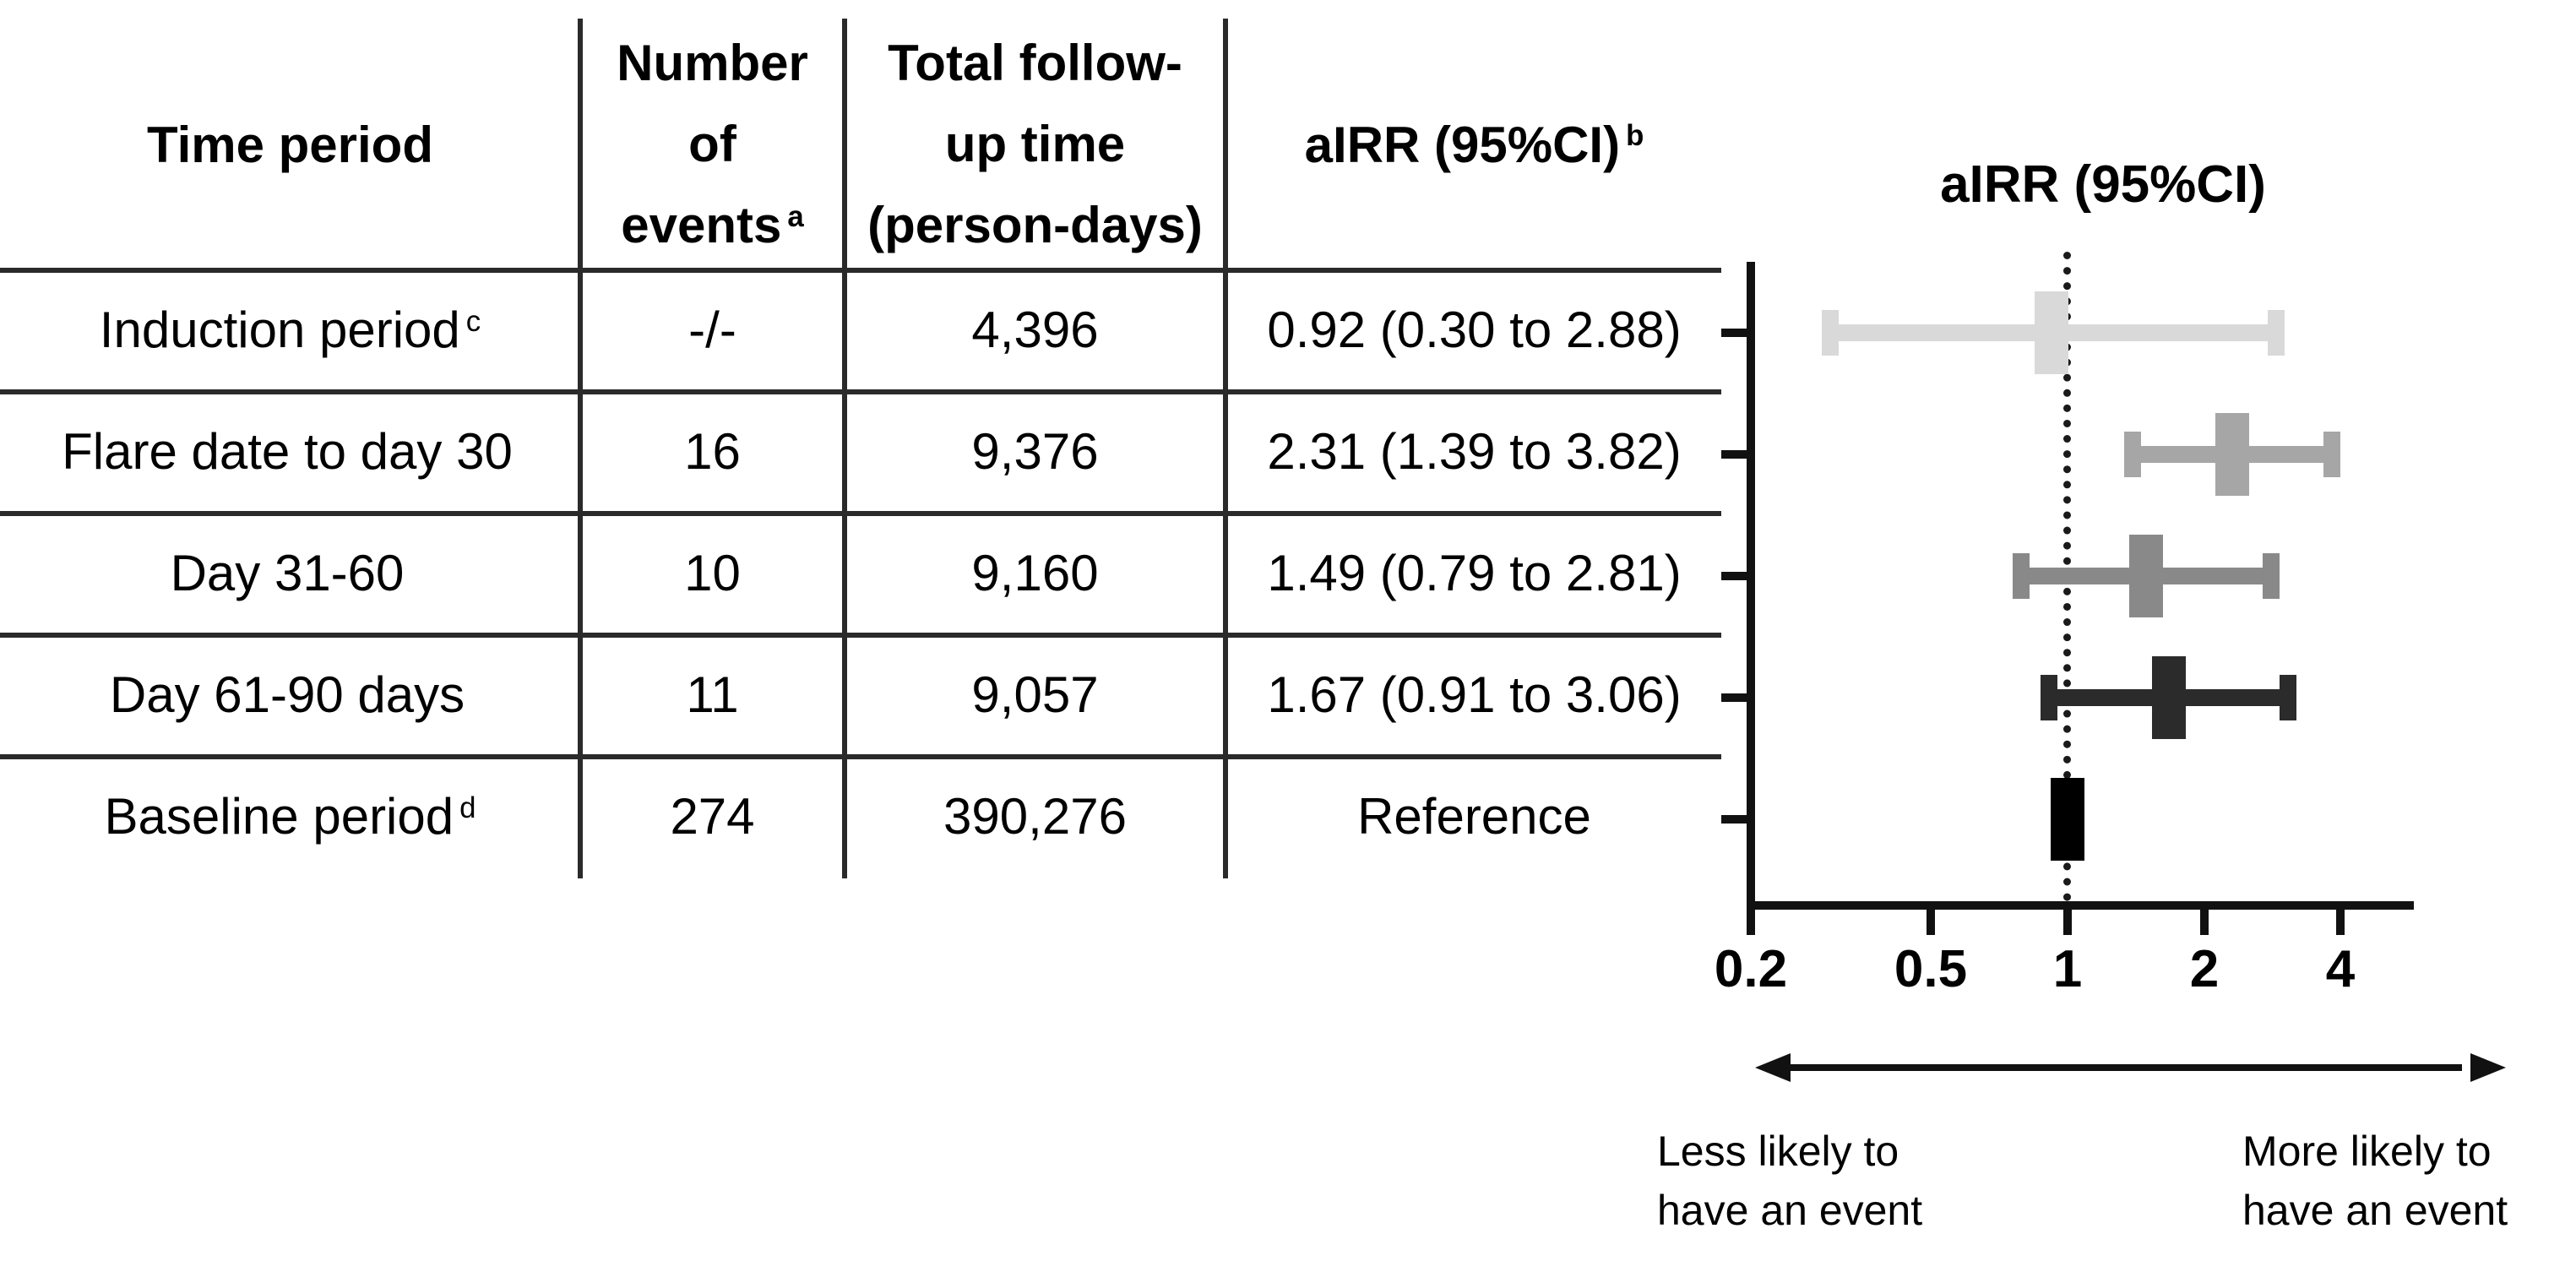  I want to click on header-number-of-events: Number of events a, so click(712, 144).